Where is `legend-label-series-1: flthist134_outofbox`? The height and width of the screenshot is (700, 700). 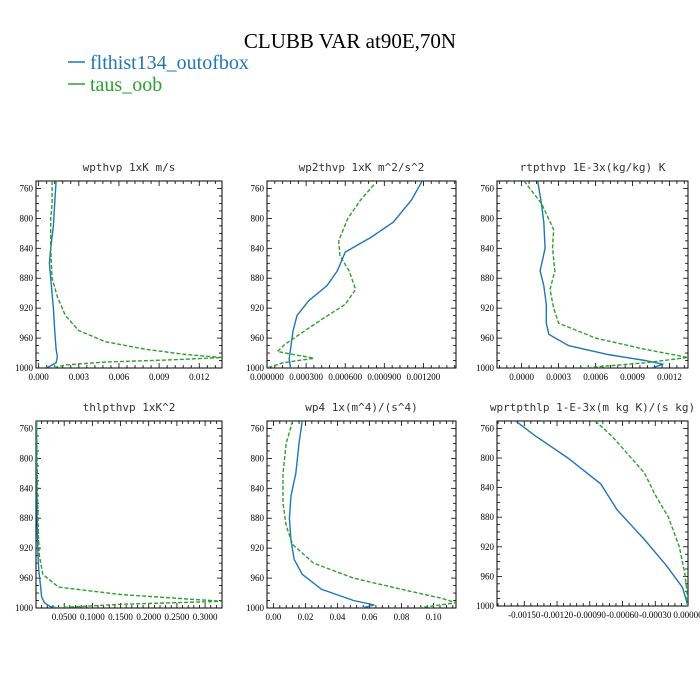
legend-label-series-1: flthist134_outofbox is located at coordinates (169, 63).